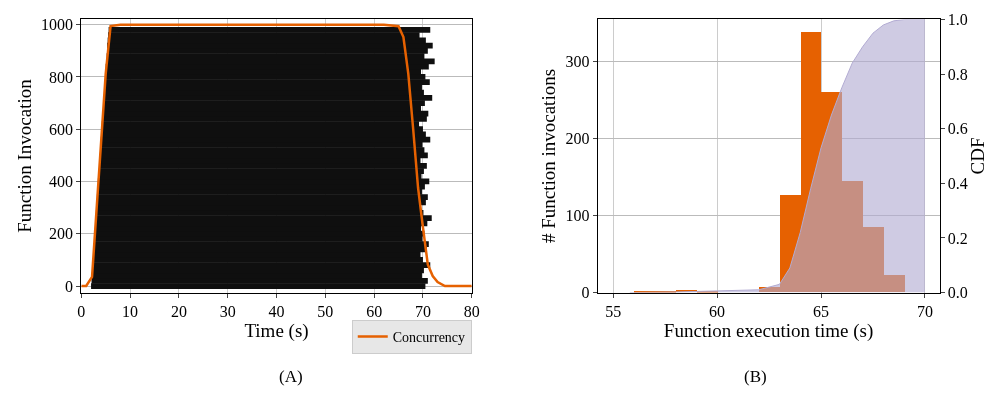 The height and width of the screenshot is (405, 1003). I want to click on text: (A), so click(291, 376).